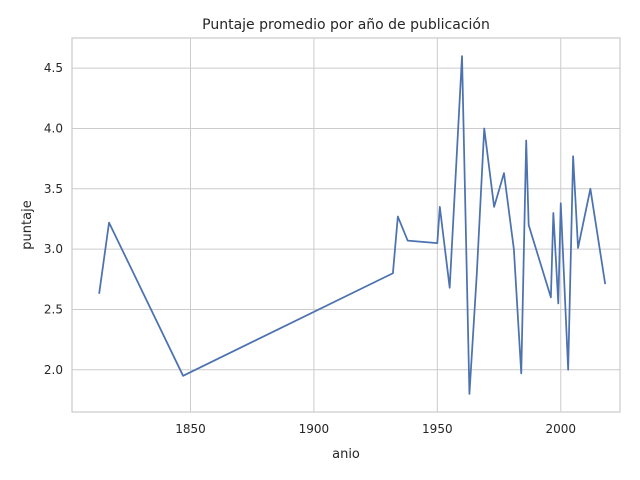 Image resolution: width=640 pixels, height=480 pixels. Describe the element at coordinates (346, 25) in the screenshot. I see `chart-title: Puntaje promedio por año de publicación` at that location.